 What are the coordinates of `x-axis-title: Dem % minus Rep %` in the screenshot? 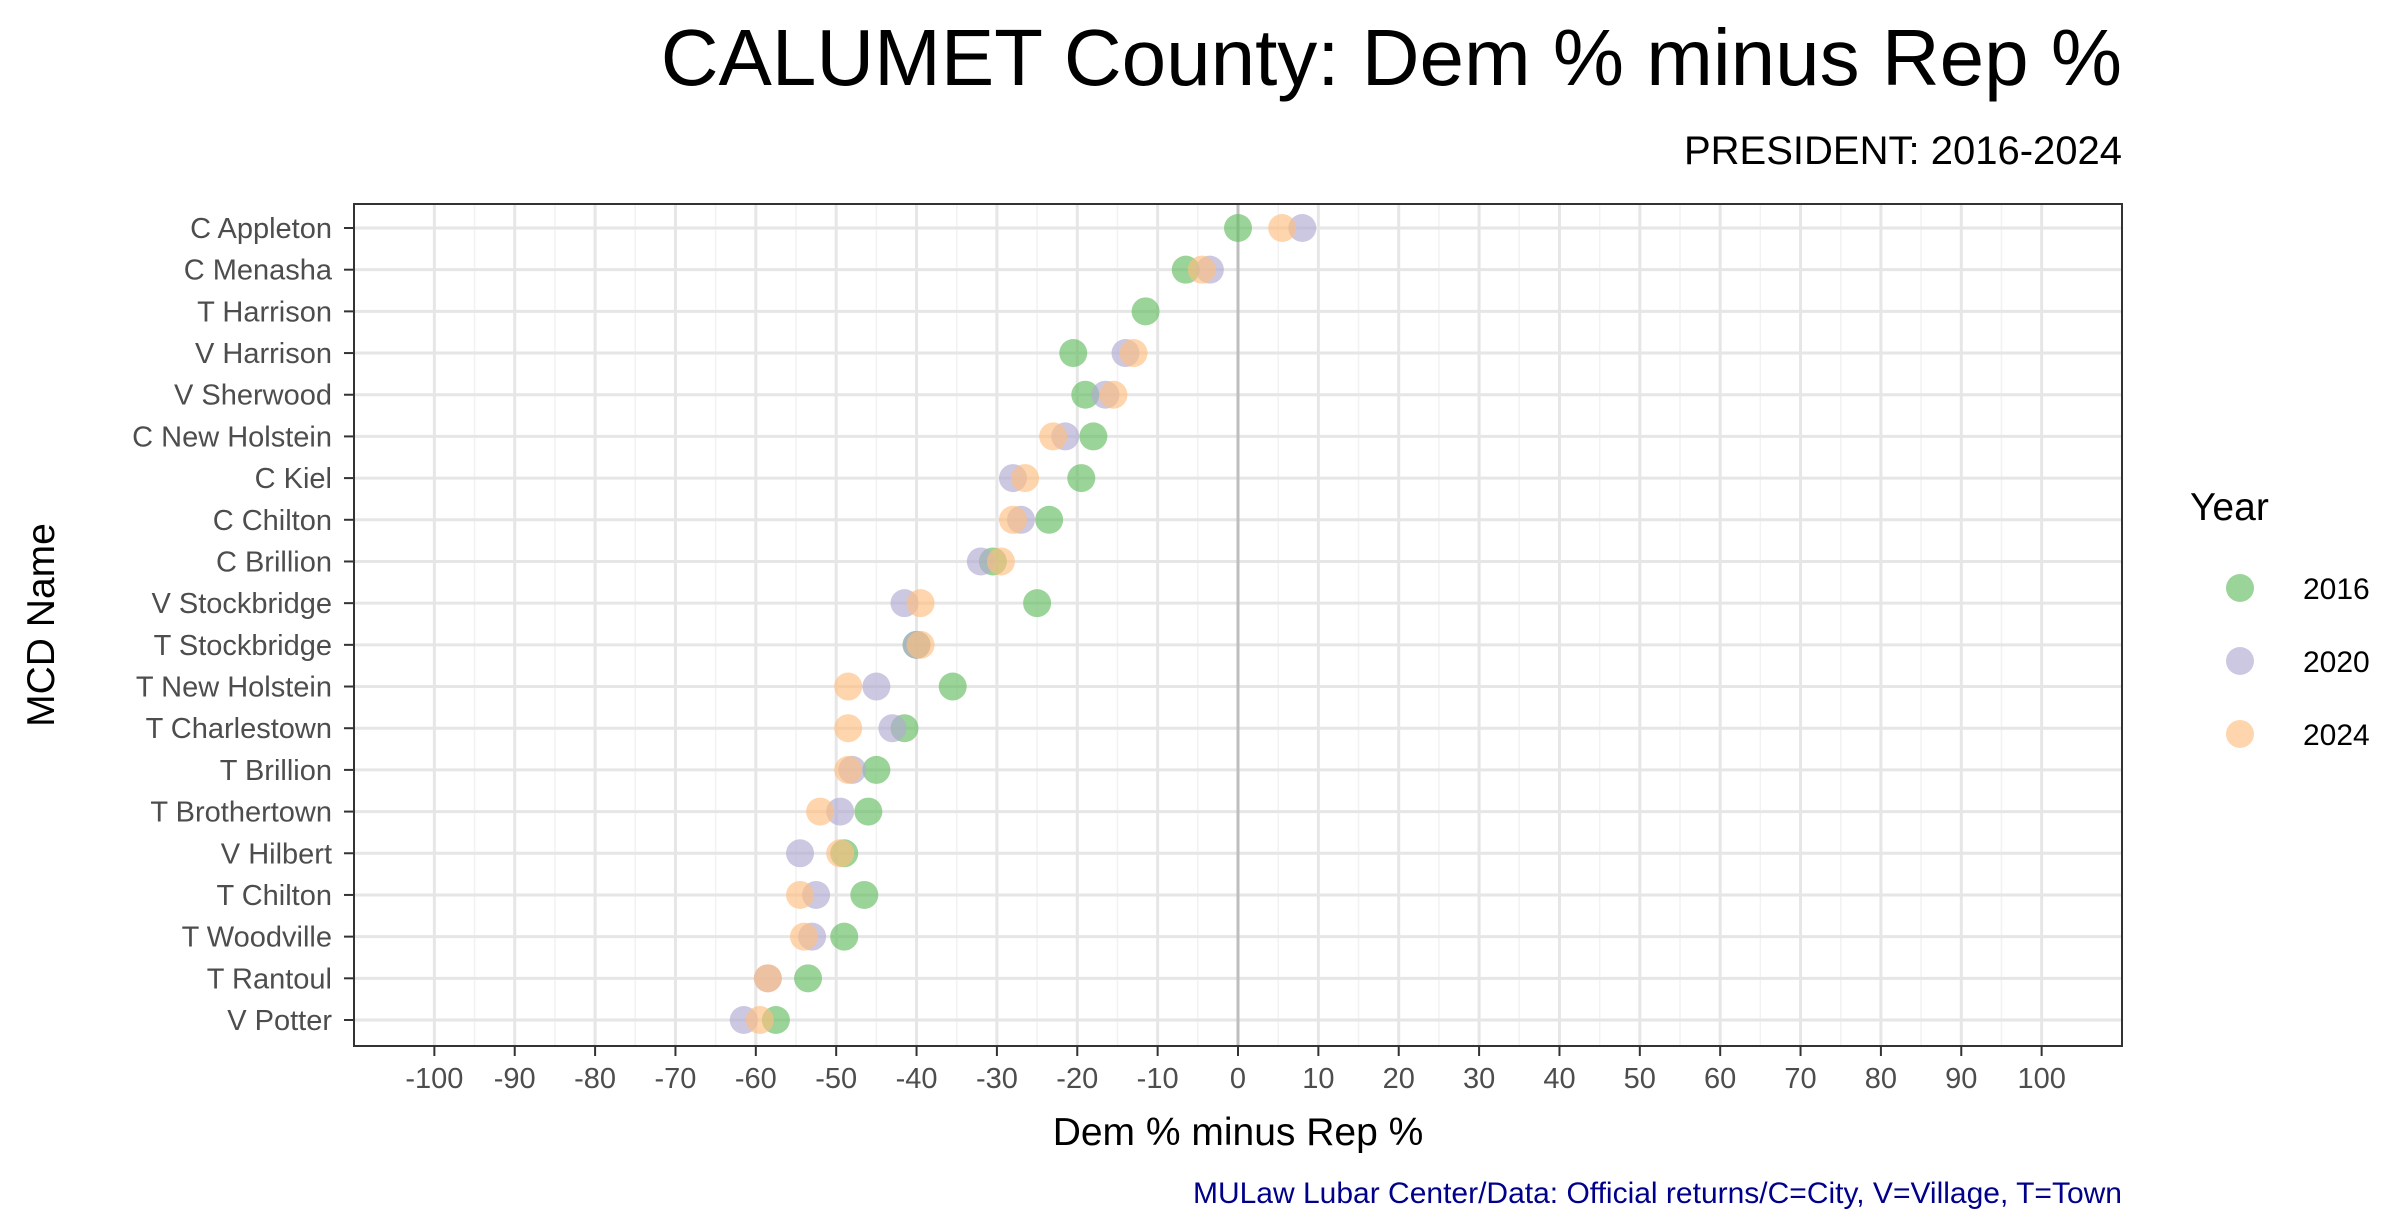 It's located at (1238, 1132).